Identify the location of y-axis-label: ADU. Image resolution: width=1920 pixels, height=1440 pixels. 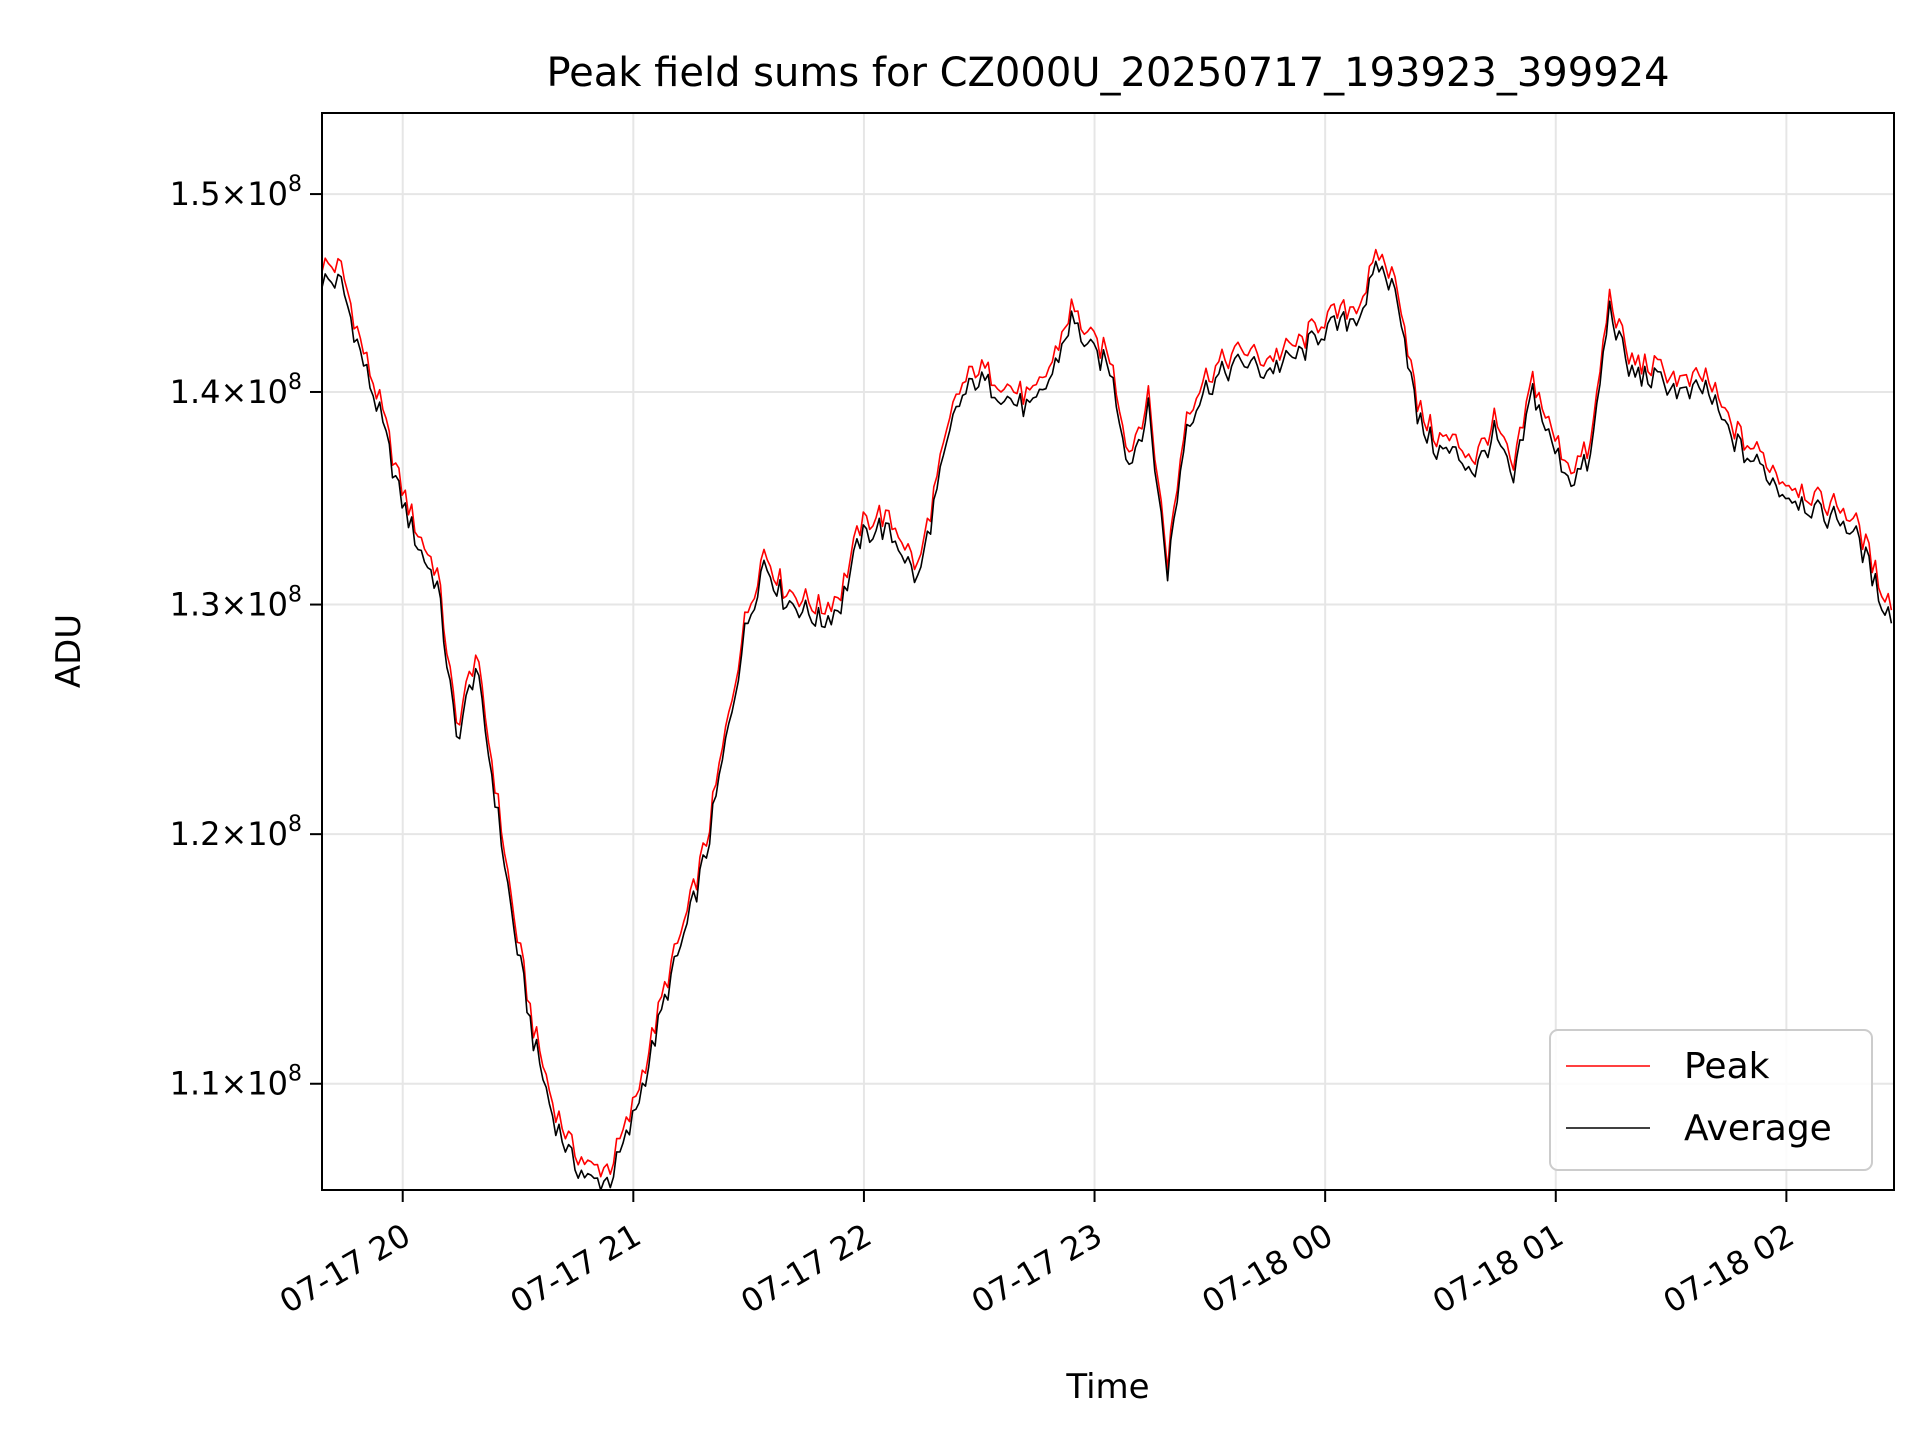
(69, 651).